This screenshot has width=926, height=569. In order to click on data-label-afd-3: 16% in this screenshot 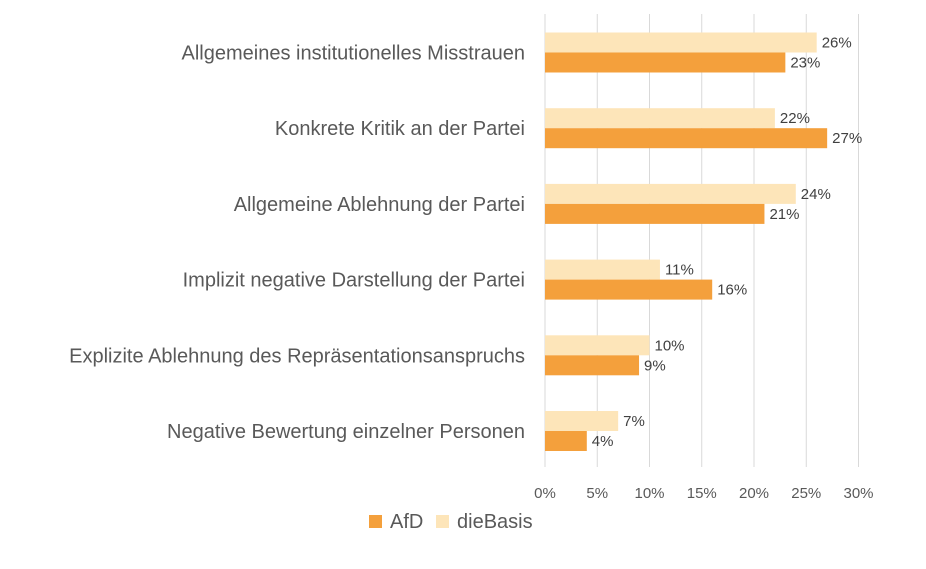, I will do `click(732, 290)`.